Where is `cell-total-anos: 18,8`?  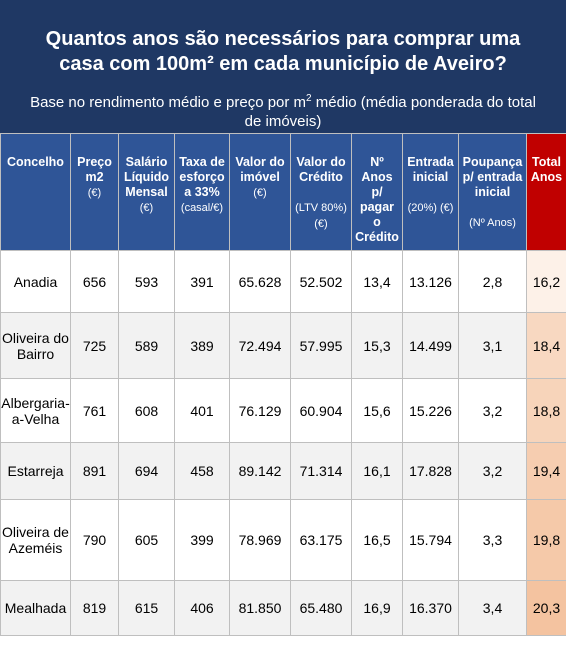 cell-total-anos: 18,8 is located at coordinates (546, 410).